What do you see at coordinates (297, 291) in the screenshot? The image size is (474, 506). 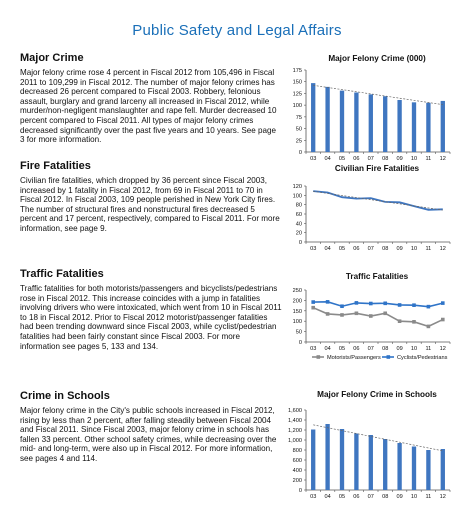 I see `y-tick-label: 250` at bounding box center [297, 291].